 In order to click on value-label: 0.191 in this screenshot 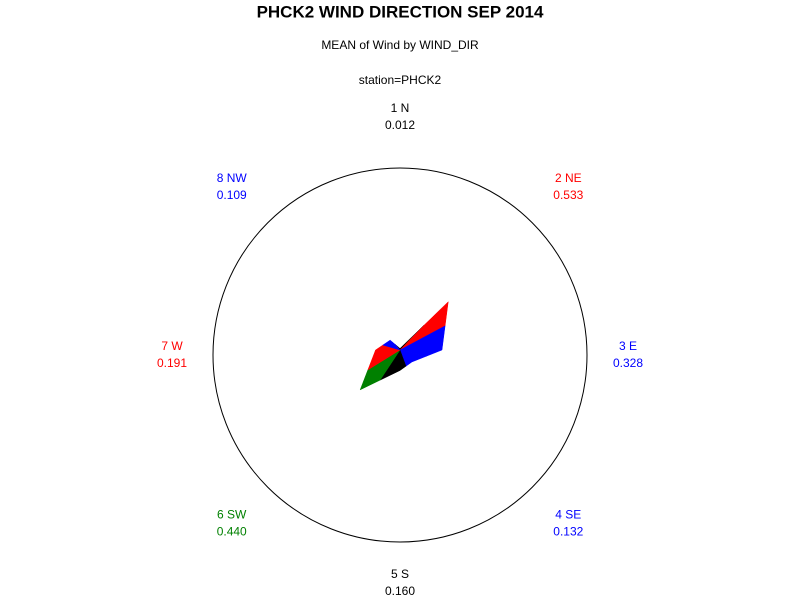, I will do `click(172, 363)`.